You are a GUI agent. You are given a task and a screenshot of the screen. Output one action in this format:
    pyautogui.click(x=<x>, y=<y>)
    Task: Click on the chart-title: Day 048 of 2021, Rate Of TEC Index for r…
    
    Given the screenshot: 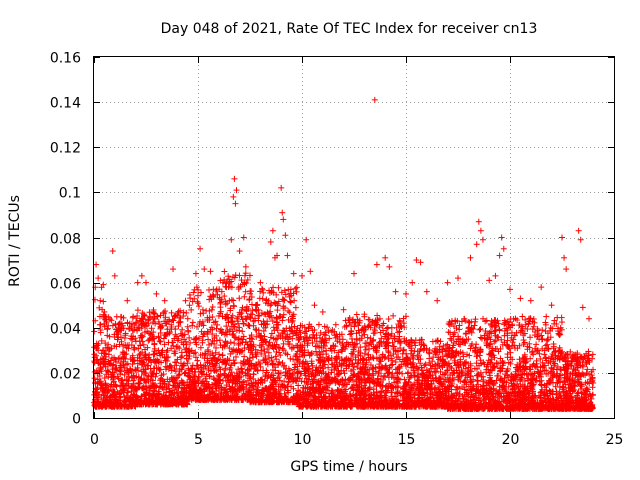 What is the action you would take?
    pyautogui.click(x=349, y=29)
    